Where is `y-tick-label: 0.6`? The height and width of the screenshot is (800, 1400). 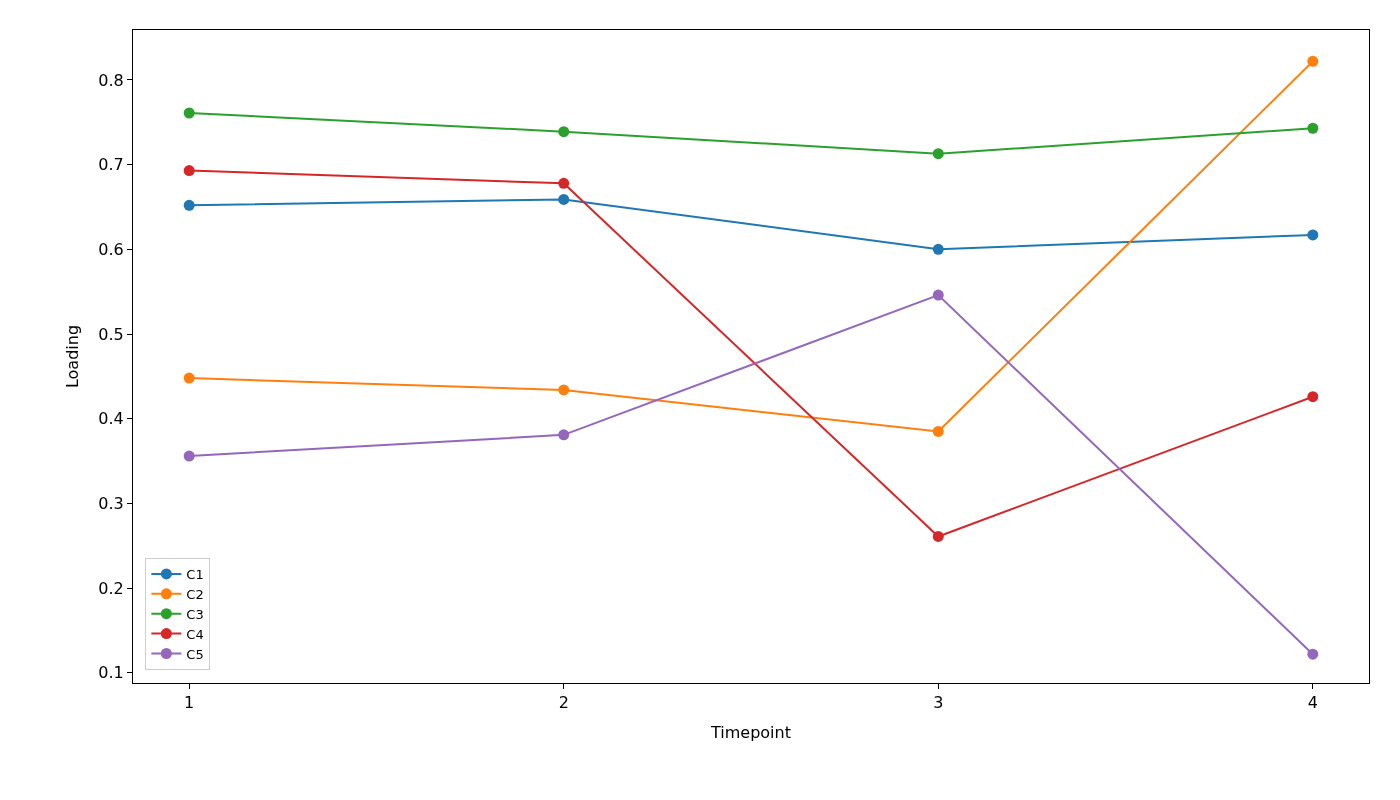
y-tick-label: 0.6 is located at coordinates (111, 249).